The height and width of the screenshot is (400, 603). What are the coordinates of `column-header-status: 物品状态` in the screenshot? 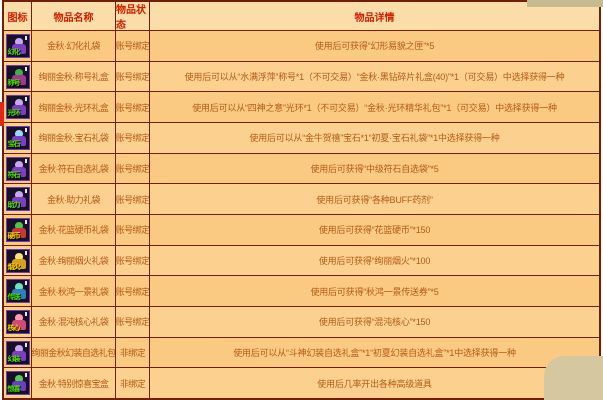 It's located at (132, 16).